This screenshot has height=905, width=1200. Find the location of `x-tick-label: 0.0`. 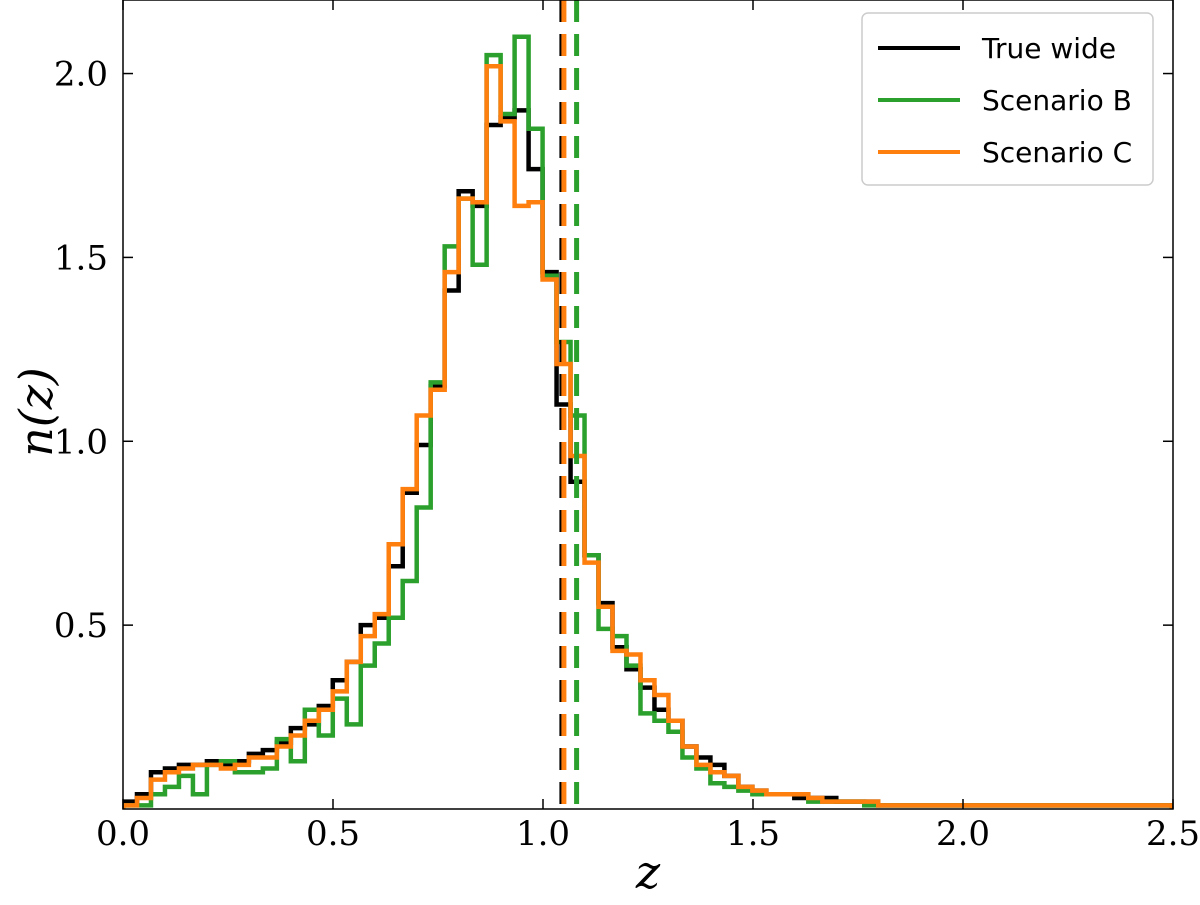

x-tick-label: 0.0 is located at coordinates (123, 834).